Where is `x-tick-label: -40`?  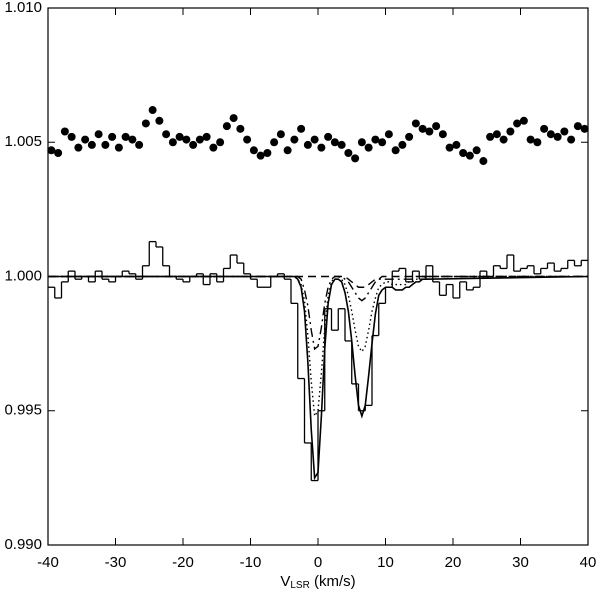
x-tick-label: -40 is located at coordinates (48, 562).